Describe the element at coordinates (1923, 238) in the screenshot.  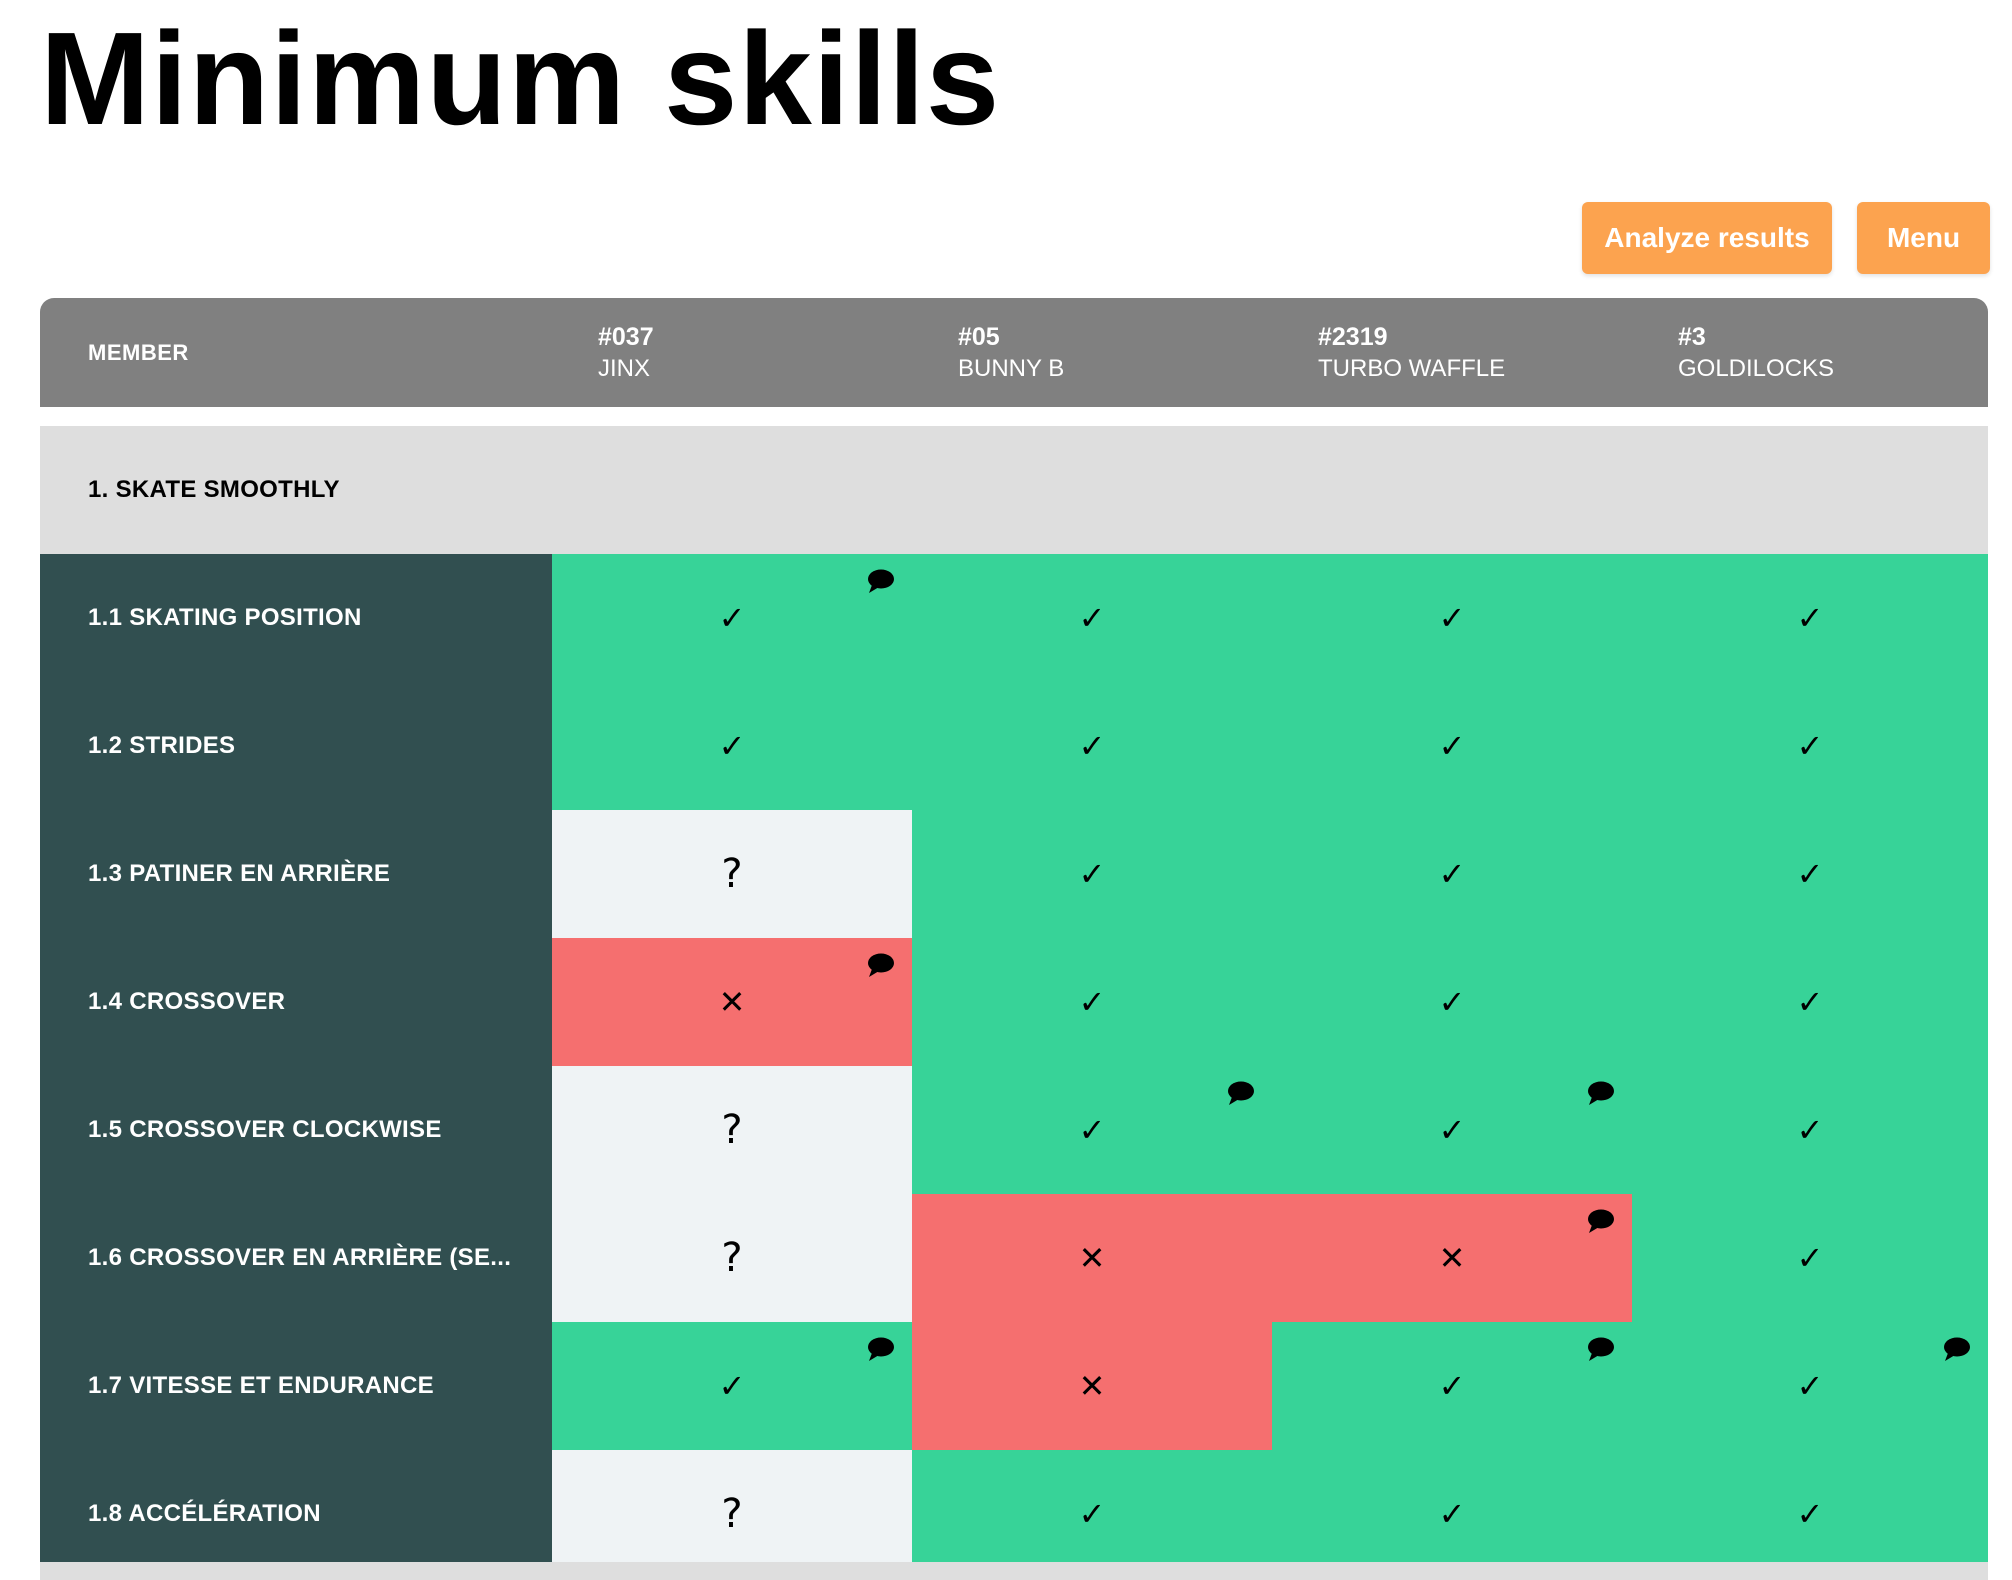
I see `menu-button: Menu` at that location.